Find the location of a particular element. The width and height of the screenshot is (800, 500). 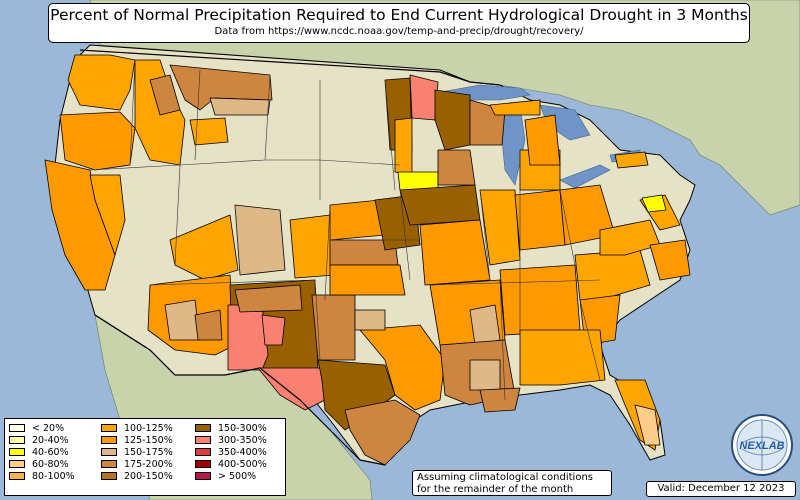

legend-item: 80-100% is located at coordinates (42, 476).